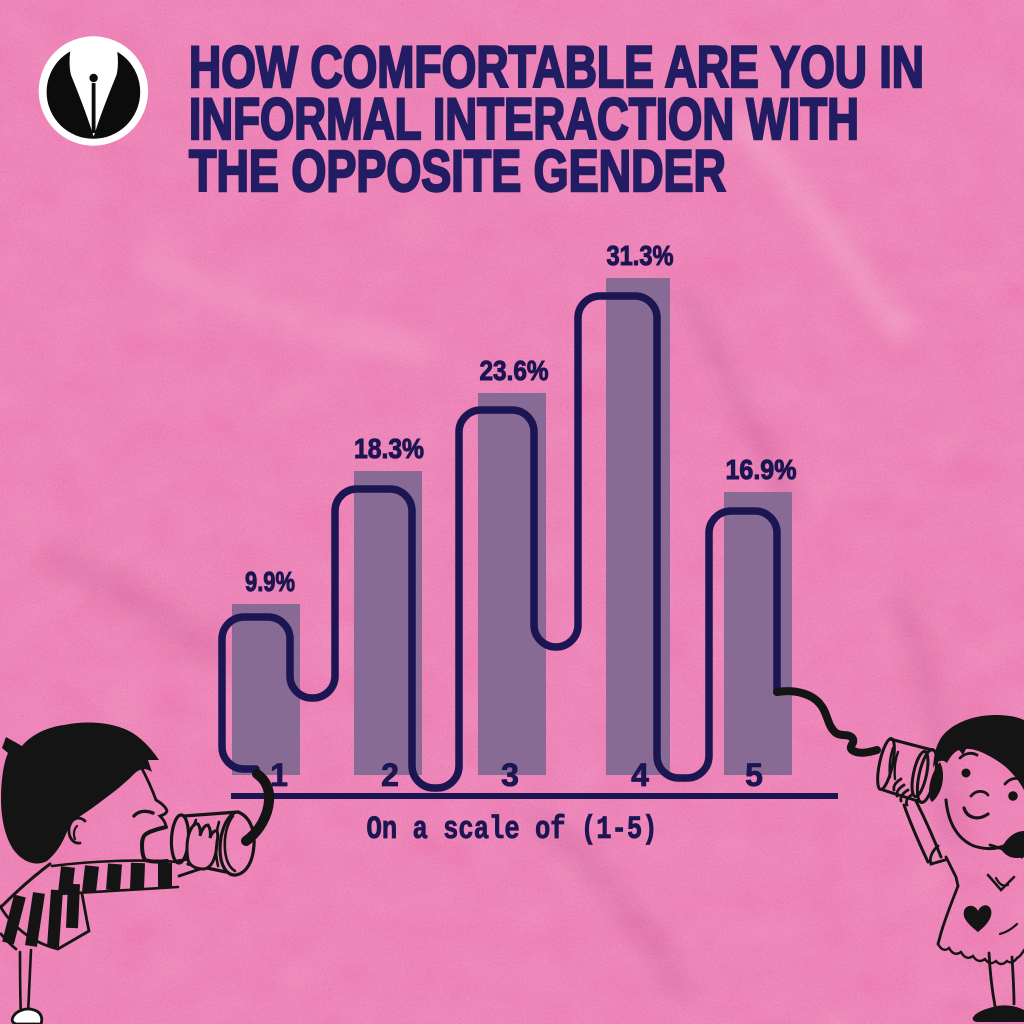  What do you see at coordinates (754, 775) in the screenshot?
I see `svg-text: 5` at bounding box center [754, 775].